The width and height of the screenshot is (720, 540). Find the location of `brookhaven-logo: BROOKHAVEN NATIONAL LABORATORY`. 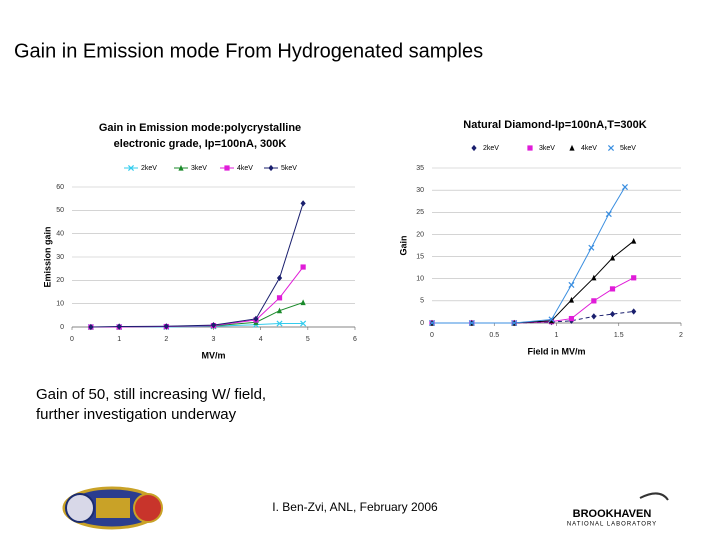

brookhaven-logo: BROOKHAVEN NATIONAL LABORATORY is located at coordinates (618, 510).